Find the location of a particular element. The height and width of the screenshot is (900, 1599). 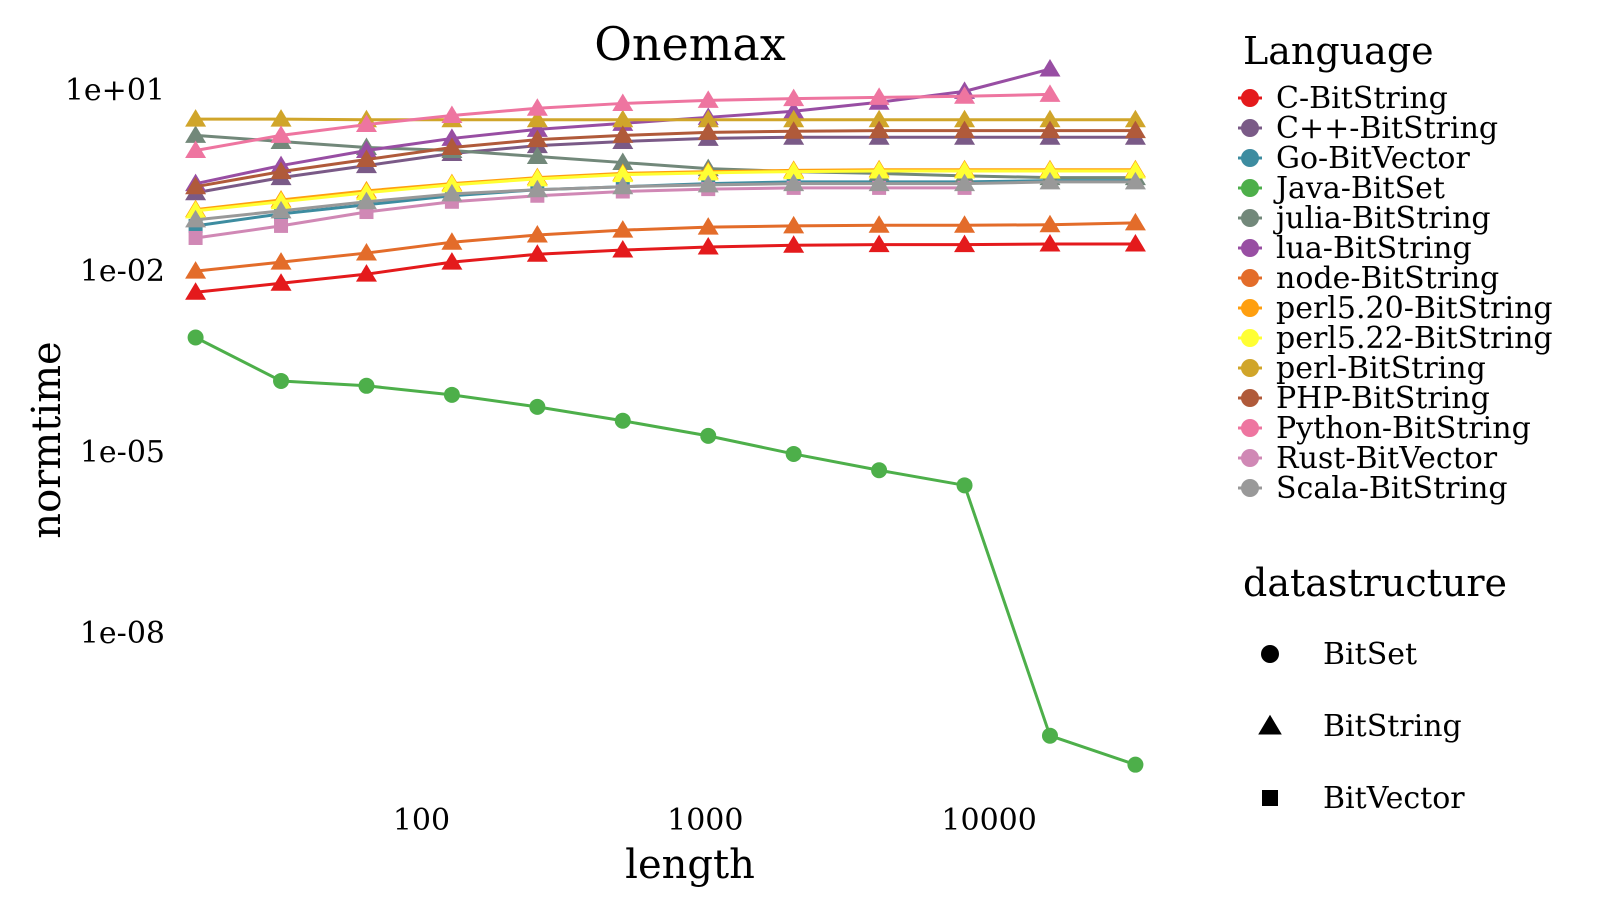

triangle-icon is located at coordinates (1270, 724).